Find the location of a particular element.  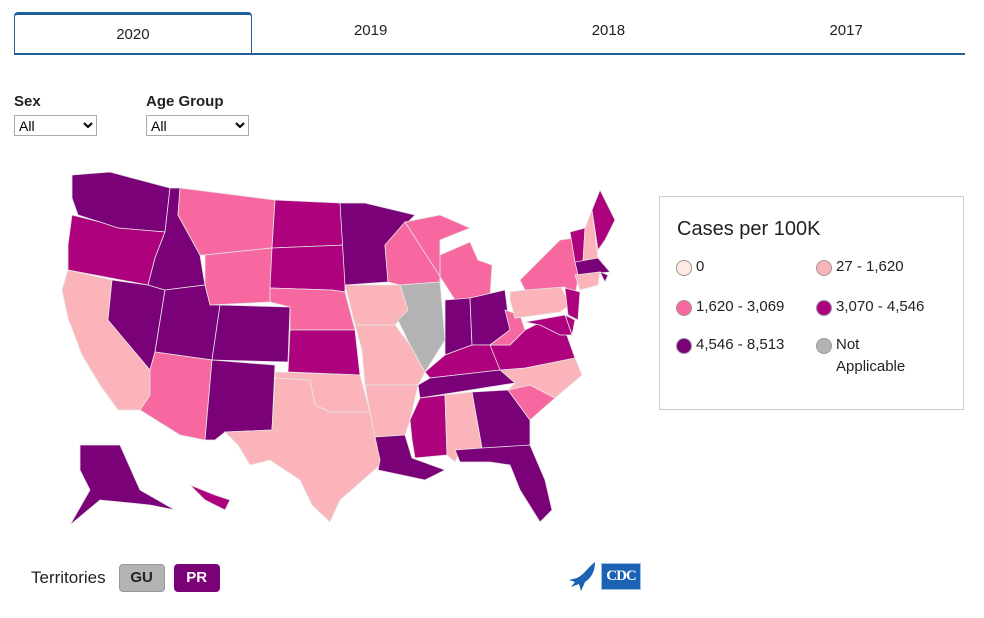

cdc-logo-text: CDC is located at coordinates (621, 576).